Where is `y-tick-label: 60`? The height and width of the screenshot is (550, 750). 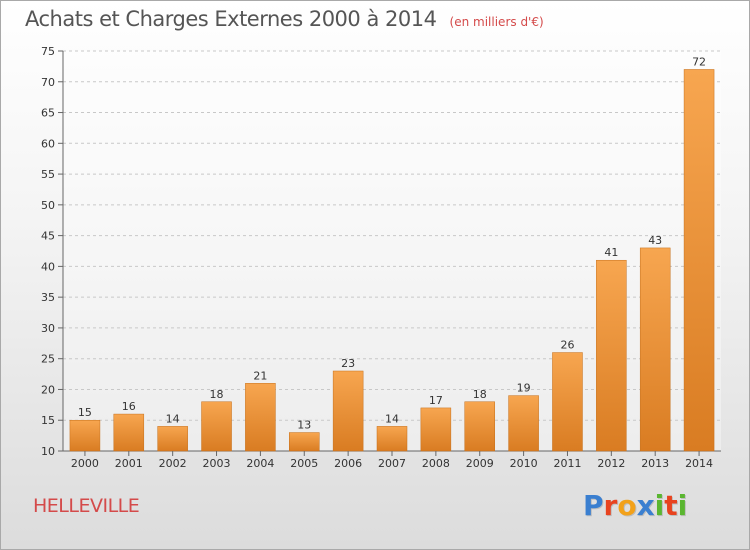
y-tick-label: 60 is located at coordinates (48, 143).